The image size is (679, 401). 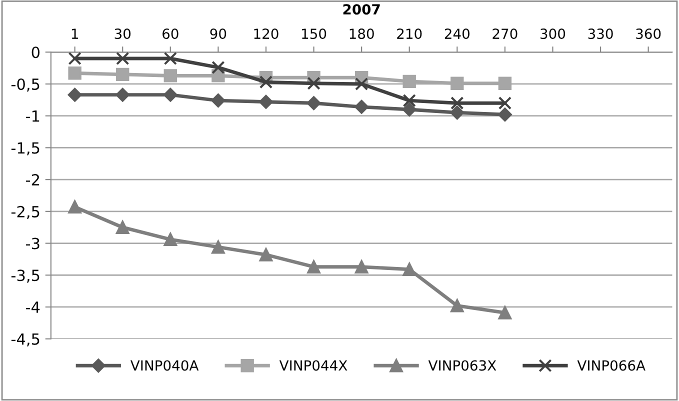 I want to click on x-tick-label: 300, so click(x=553, y=34).